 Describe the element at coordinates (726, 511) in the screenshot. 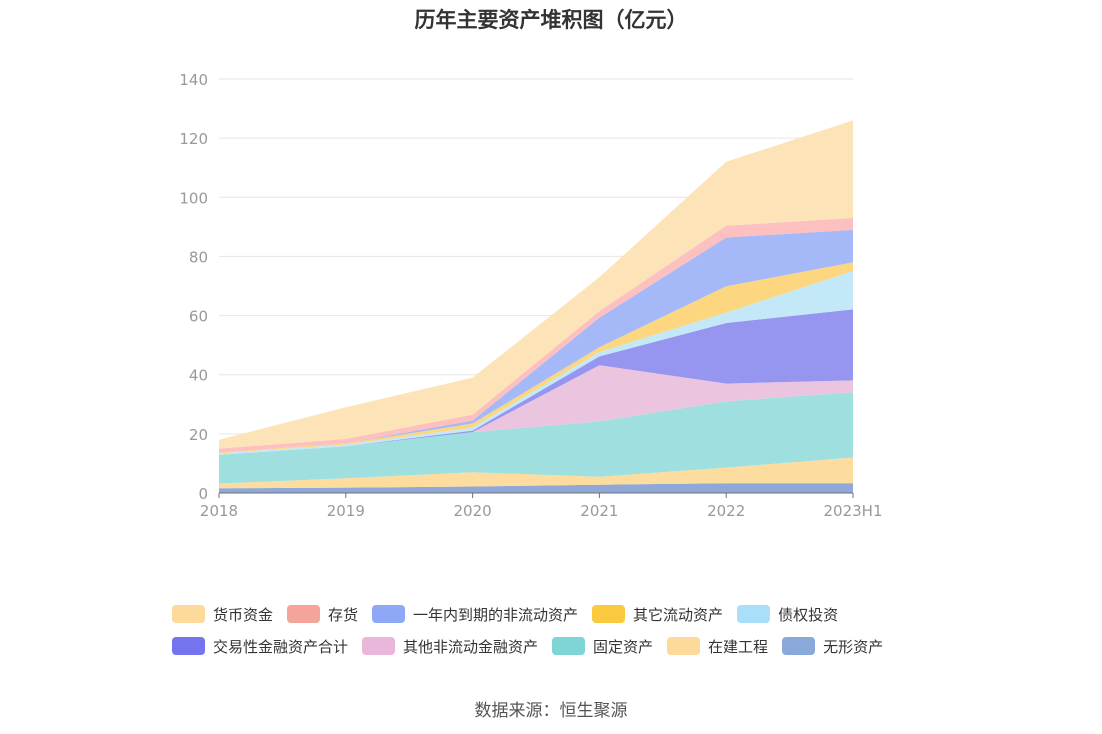

I see `x-tick-label: 2022` at that location.